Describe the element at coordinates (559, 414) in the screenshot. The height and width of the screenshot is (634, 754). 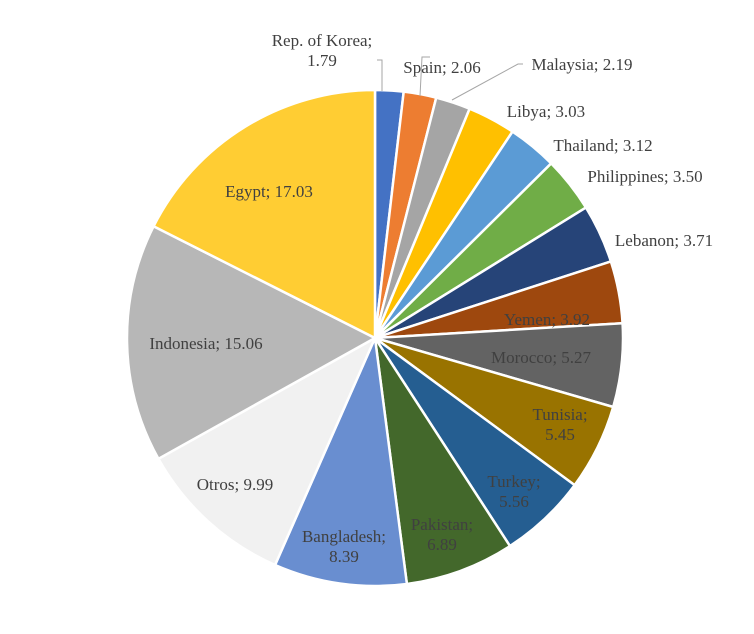
I see `data-label-tunisia: Tunisia;` at that location.